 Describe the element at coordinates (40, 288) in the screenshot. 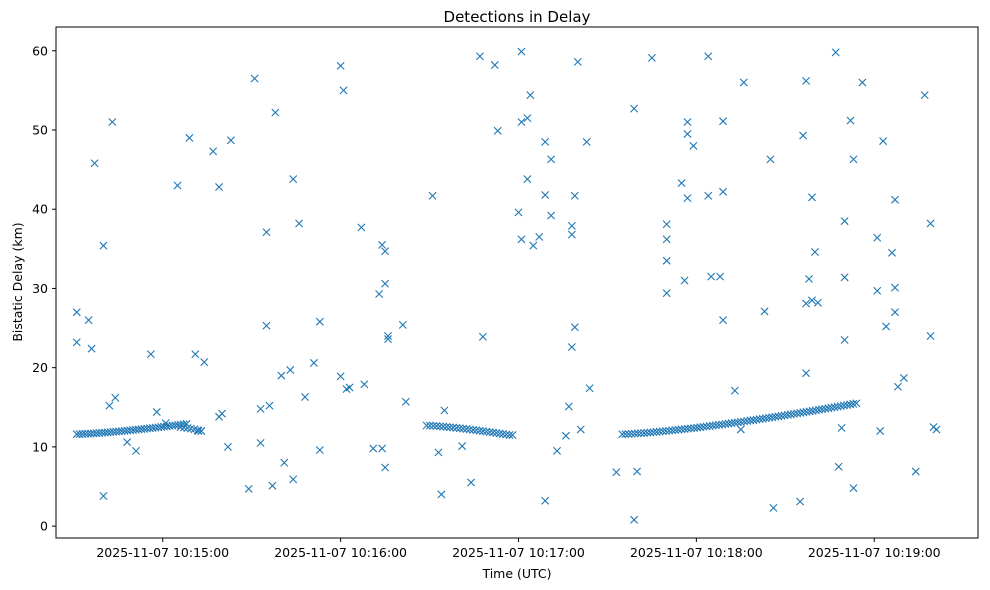

I see `y-tick-label: 30` at that location.